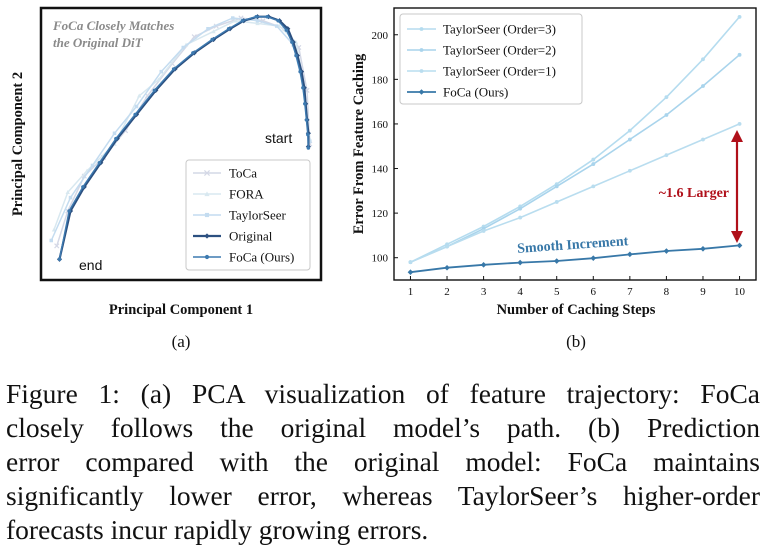 The height and width of the screenshot is (555, 768). I want to click on legend-label-original: Original, so click(251, 236).